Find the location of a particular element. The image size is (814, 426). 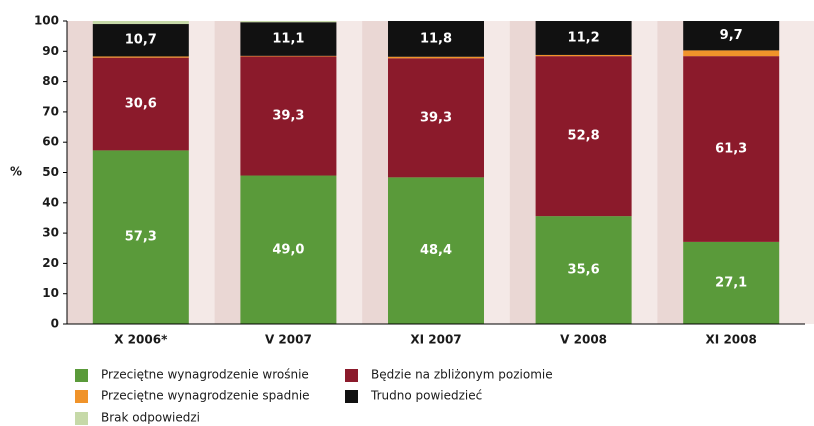

y-tick-label: 30 is located at coordinates (50, 233).